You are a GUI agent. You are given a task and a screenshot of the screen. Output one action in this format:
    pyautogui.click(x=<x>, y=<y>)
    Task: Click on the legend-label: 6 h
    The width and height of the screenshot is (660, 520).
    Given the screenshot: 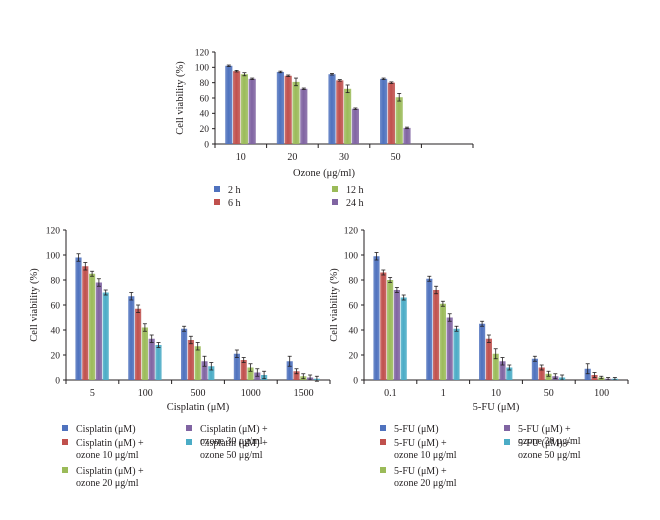 What is the action you would take?
    pyautogui.click(x=234, y=203)
    